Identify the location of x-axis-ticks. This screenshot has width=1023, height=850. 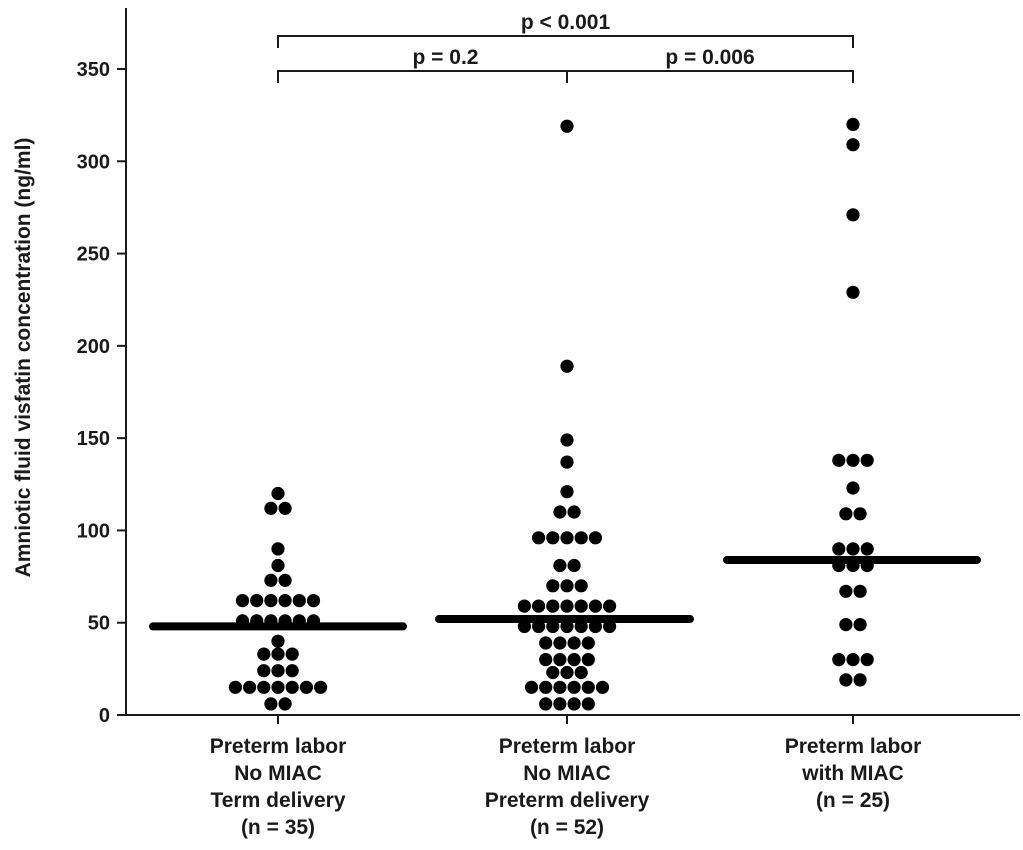
(565, 719).